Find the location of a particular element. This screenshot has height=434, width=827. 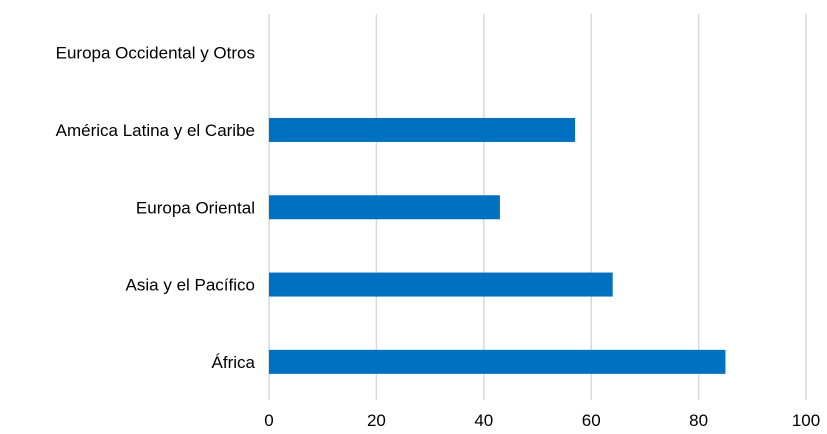

category-label: África is located at coordinates (234, 362).